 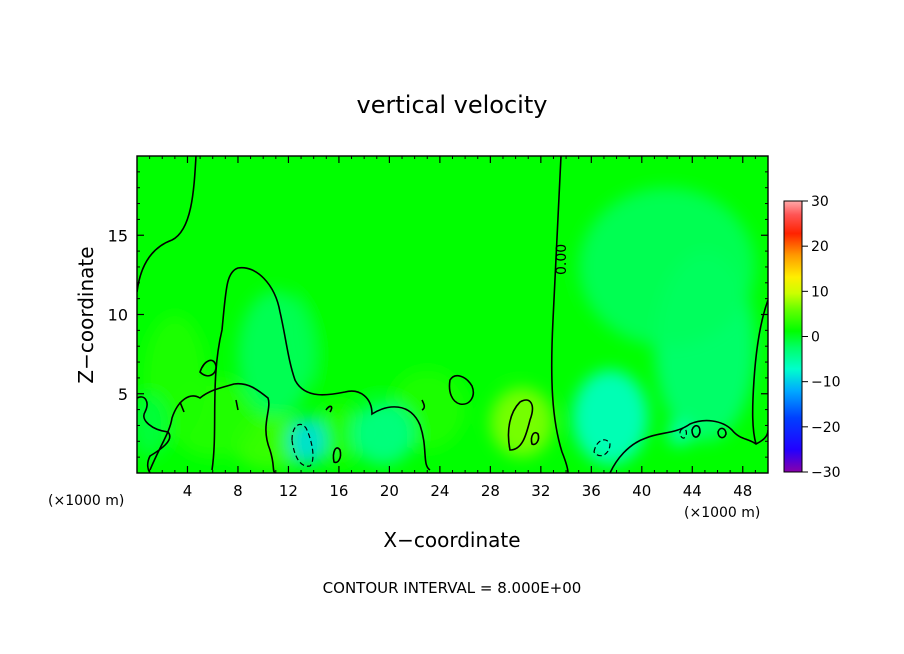 I want to click on y-tick-label-15: 15, so click(x=118, y=235).